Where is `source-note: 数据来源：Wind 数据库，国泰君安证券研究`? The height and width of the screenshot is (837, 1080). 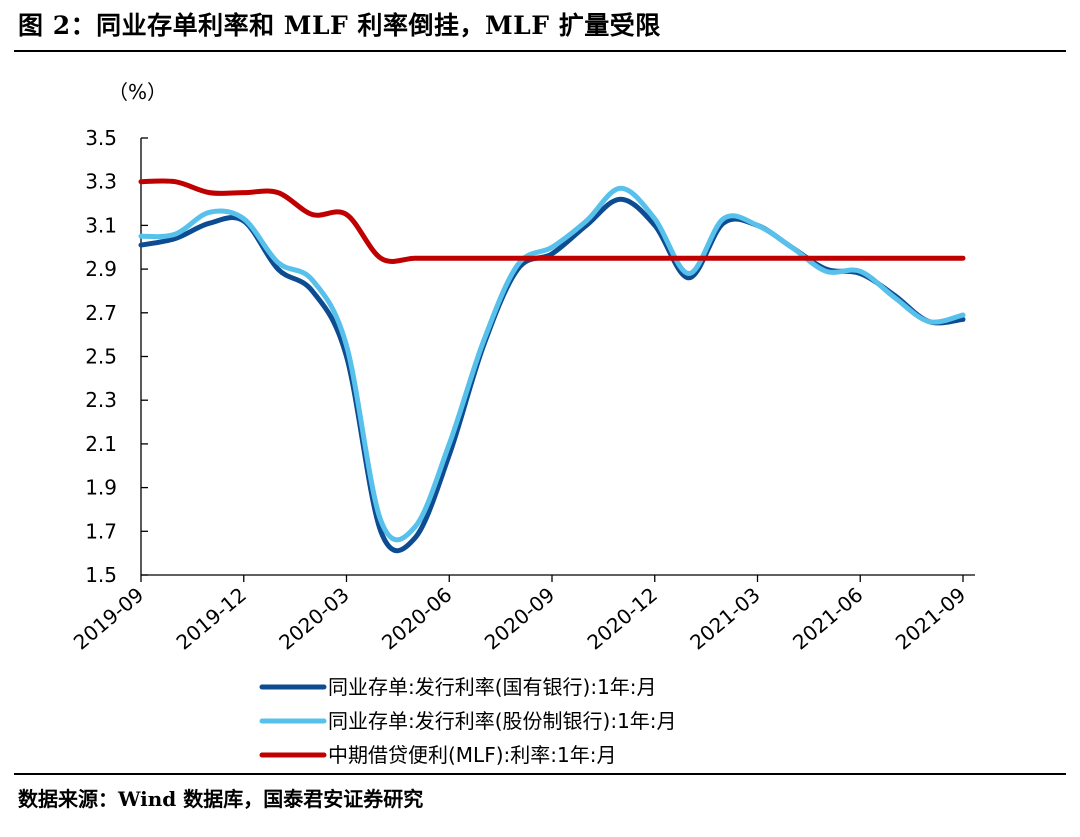 source-note: 数据来源：Wind 数据库，国泰君安证券研究 is located at coordinates (221, 799).